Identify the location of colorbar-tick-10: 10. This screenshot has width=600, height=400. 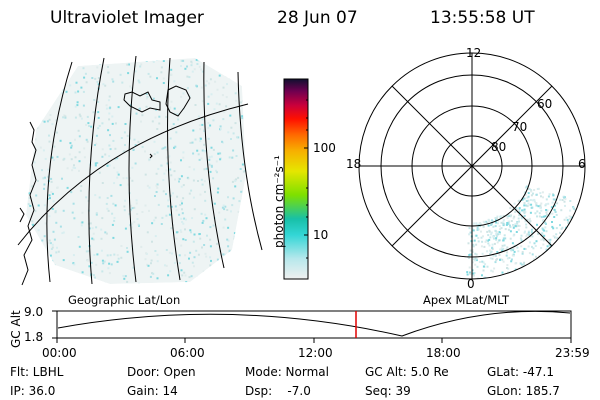
(321, 235).